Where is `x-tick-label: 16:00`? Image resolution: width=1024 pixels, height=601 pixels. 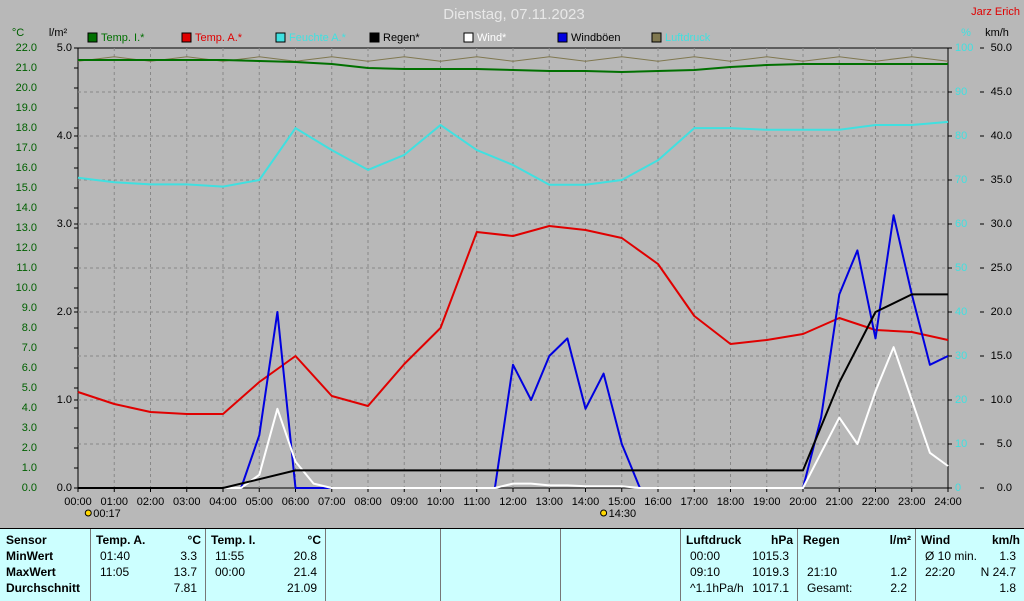 x-tick-label: 16:00 is located at coordinates (658, 502).